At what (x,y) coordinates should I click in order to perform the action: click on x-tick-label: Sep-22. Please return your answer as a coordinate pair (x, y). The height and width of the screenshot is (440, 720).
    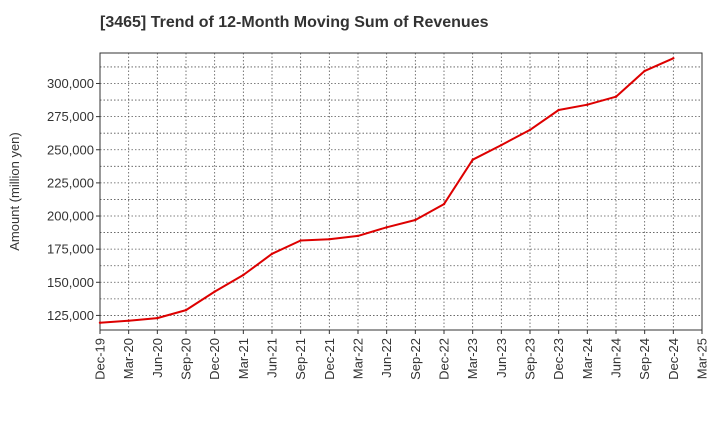
    Looking at the image, I should click on (415, 359).